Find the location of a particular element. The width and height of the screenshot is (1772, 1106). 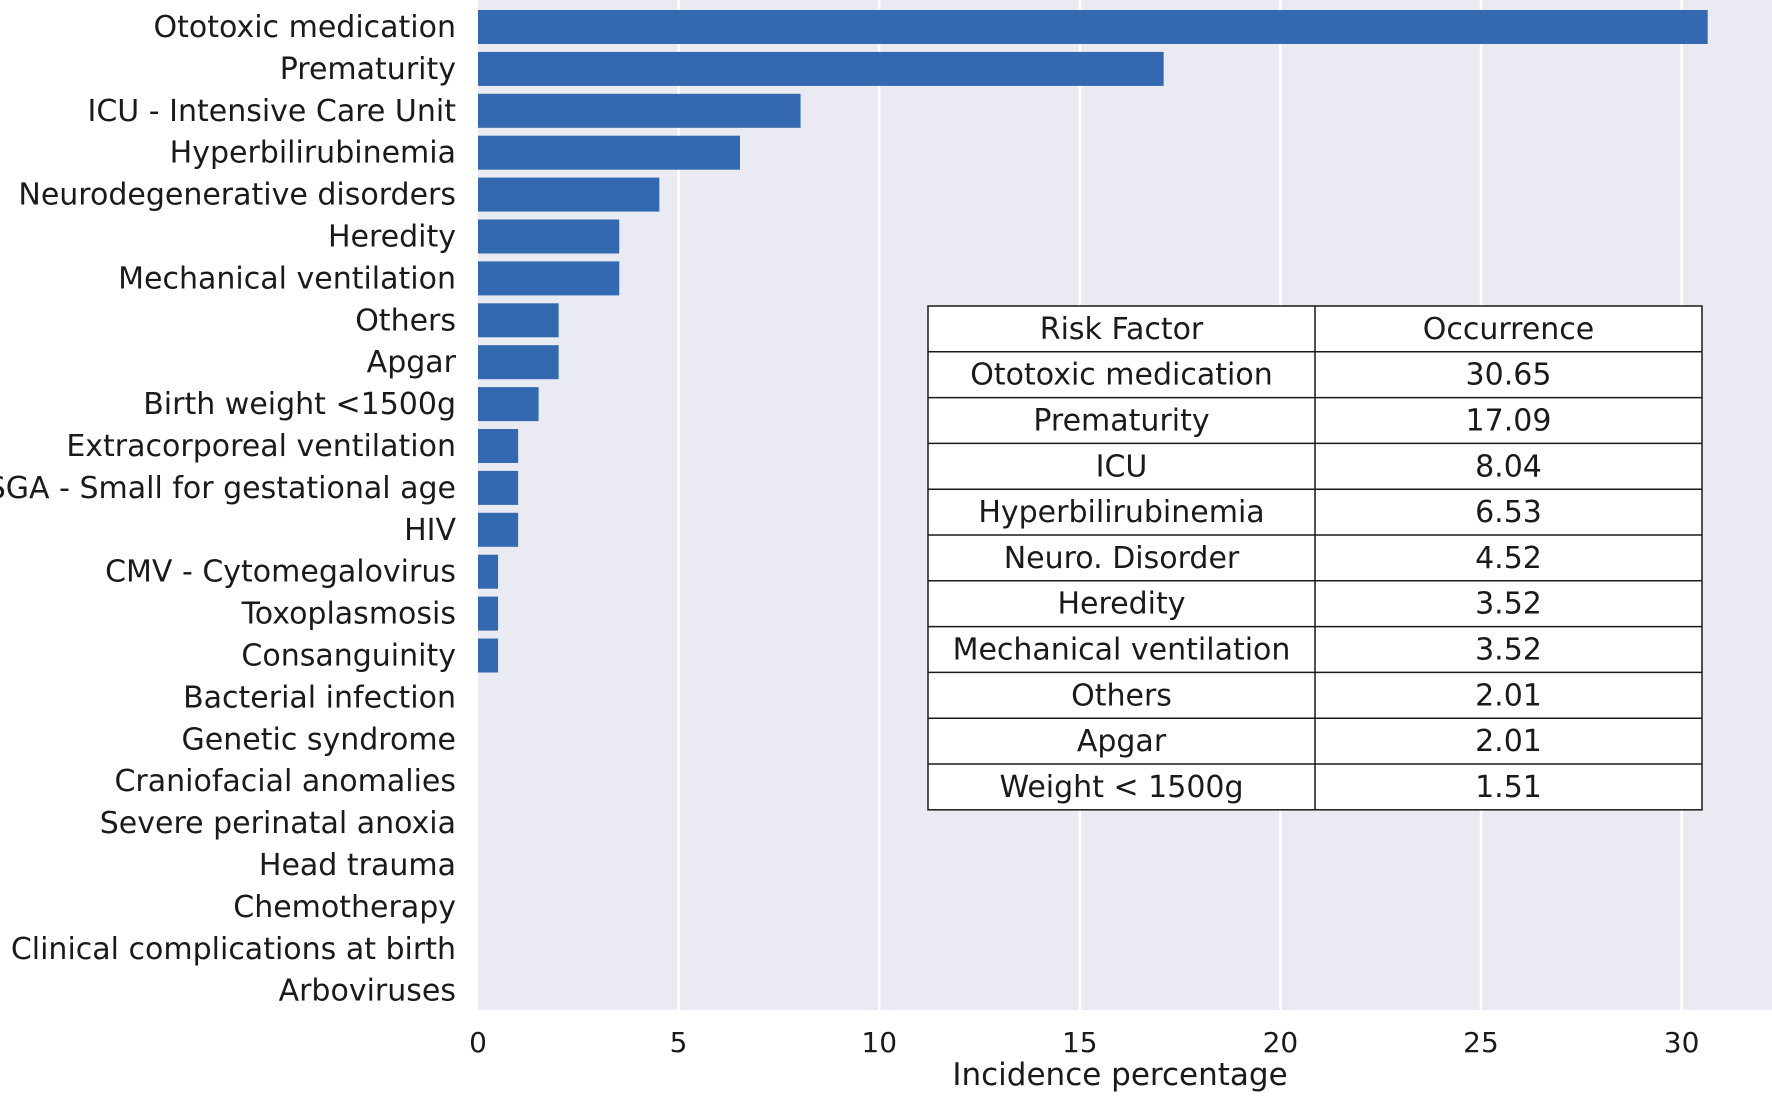

category-label: CMV - Cytomegalovirus is located at coordinates (280, 572).